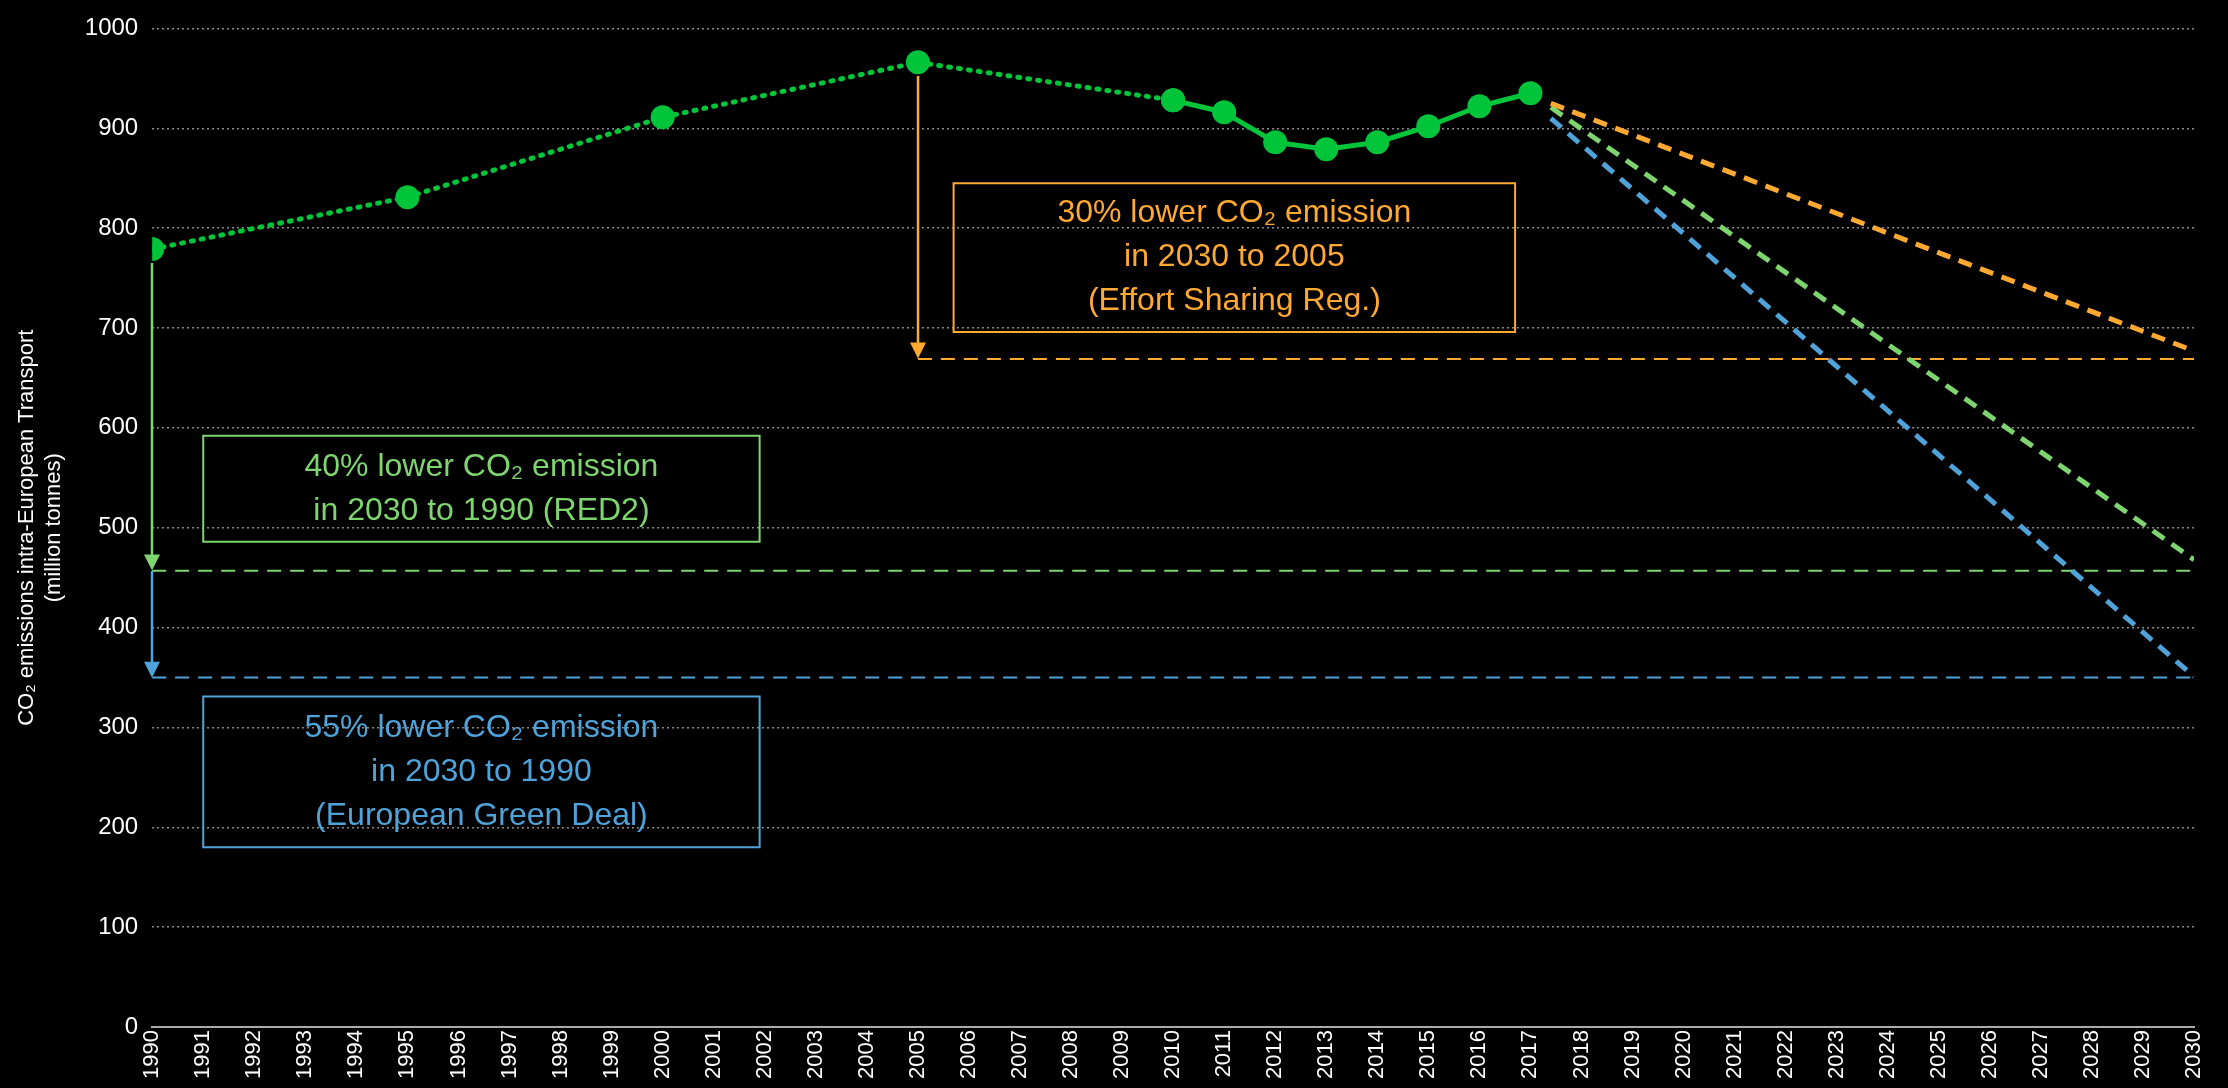 The height and width of the screenshot is (1088, 2228). What do you see at coordinates (118, 426) in the screenshot?
I see `y-tick-label: 600` at bounding box center [118, 426].